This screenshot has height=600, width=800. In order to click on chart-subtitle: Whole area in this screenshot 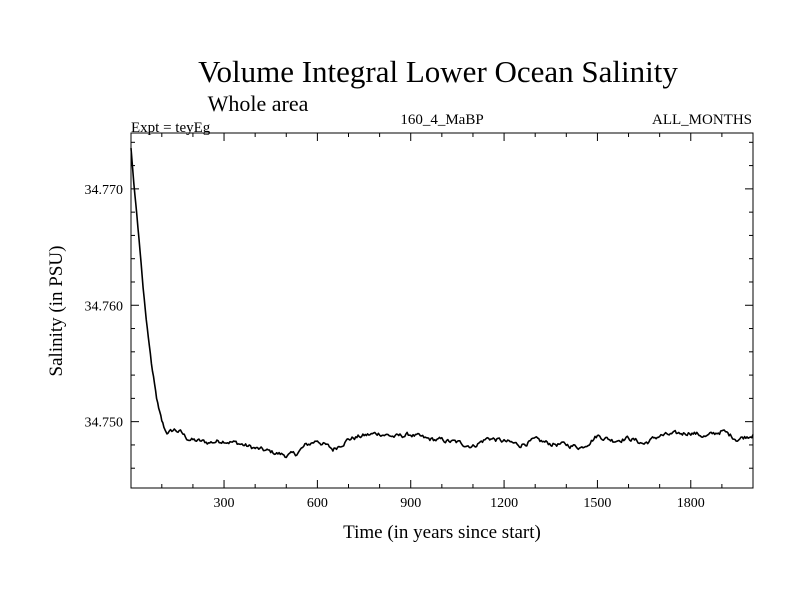, I will do `click(258, 103)`.